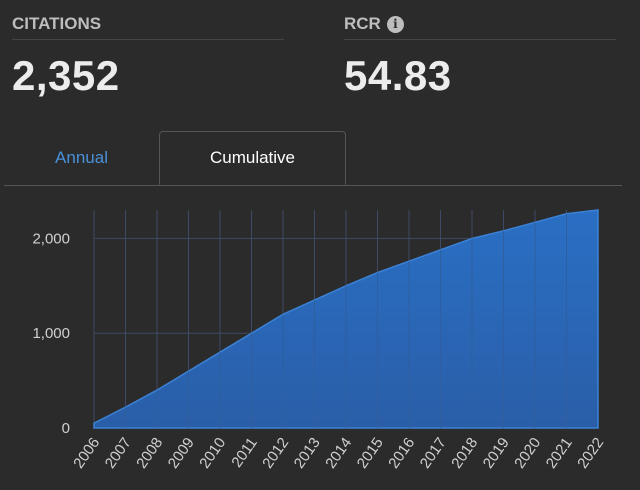 Image resolution: width=640 pixels, height=490 pixels. Describe the element at coordinates (480, 57) in the screenshot. I see `rcr-metric: RCR i 54.83` at that location.